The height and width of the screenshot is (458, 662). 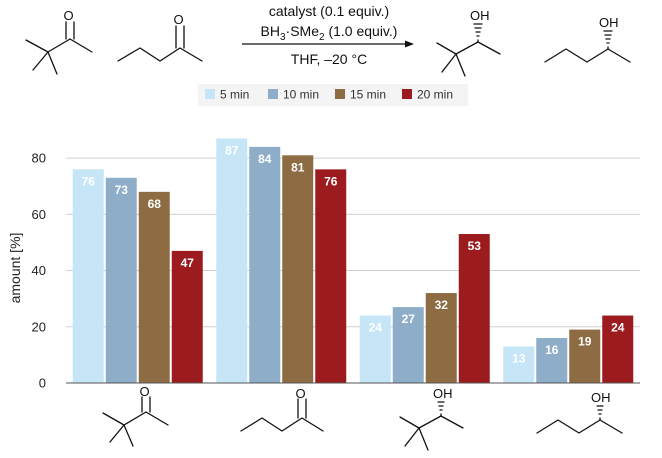 I want to click on data-label: 27, so click(x=409, y=319).